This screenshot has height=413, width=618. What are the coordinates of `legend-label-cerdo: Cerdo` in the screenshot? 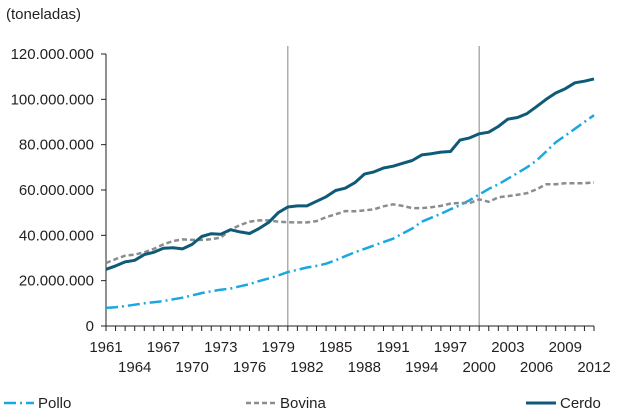 It's located at (580, 403).